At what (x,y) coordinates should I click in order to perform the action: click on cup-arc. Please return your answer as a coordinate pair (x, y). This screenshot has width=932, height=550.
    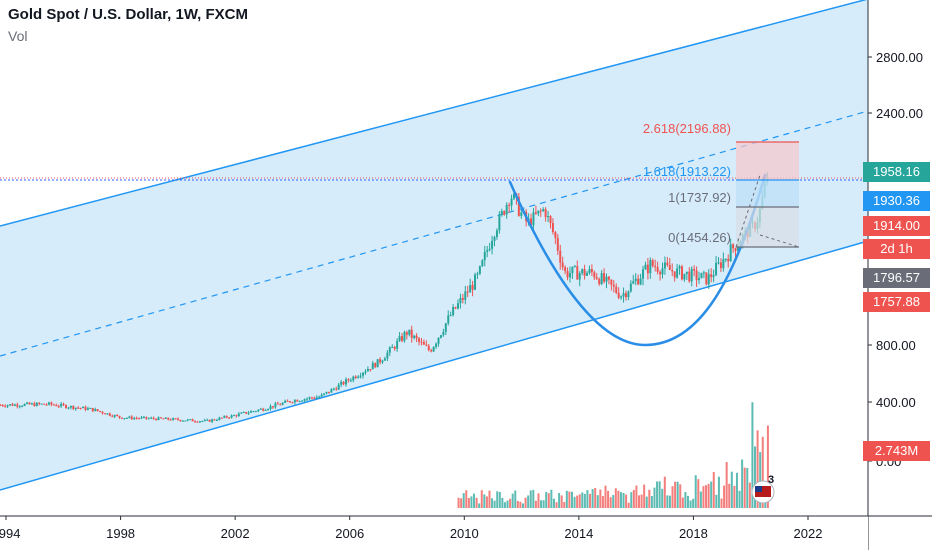
    Looking at the image, I should click on (637, 260).